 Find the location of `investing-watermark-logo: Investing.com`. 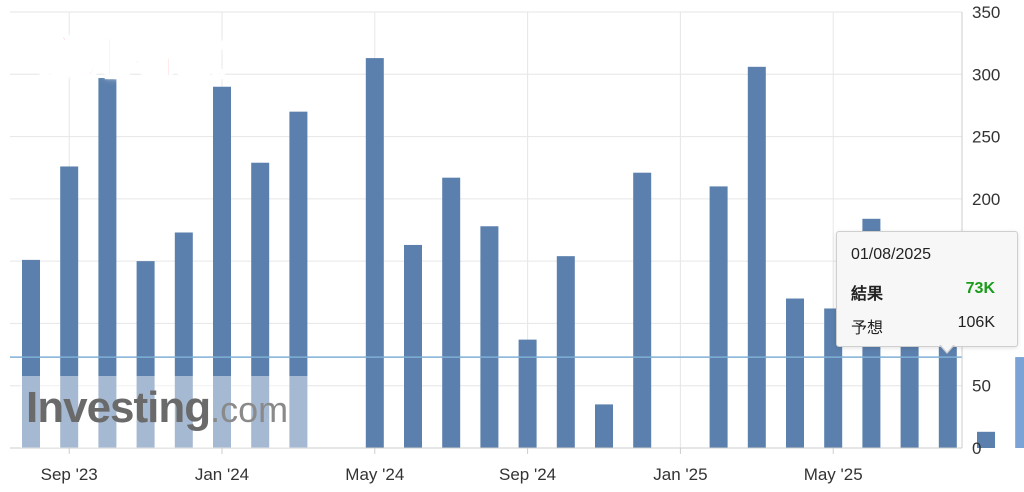

investing-watermark-logo: Investing.com is located at coordinates (157, 408).